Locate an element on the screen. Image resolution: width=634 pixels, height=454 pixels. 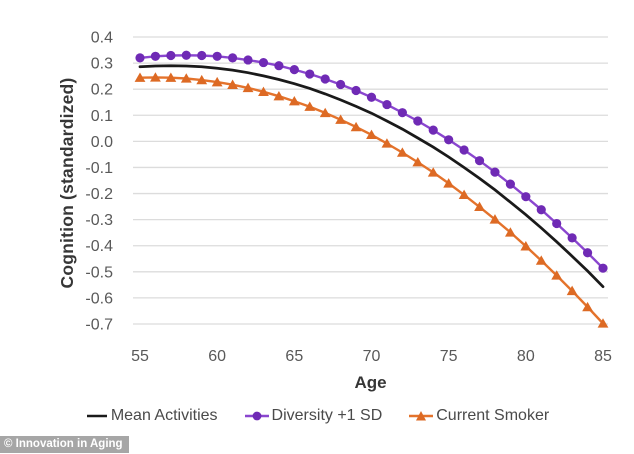
x-tick-label: 65 is located at coordinates (294, 356).